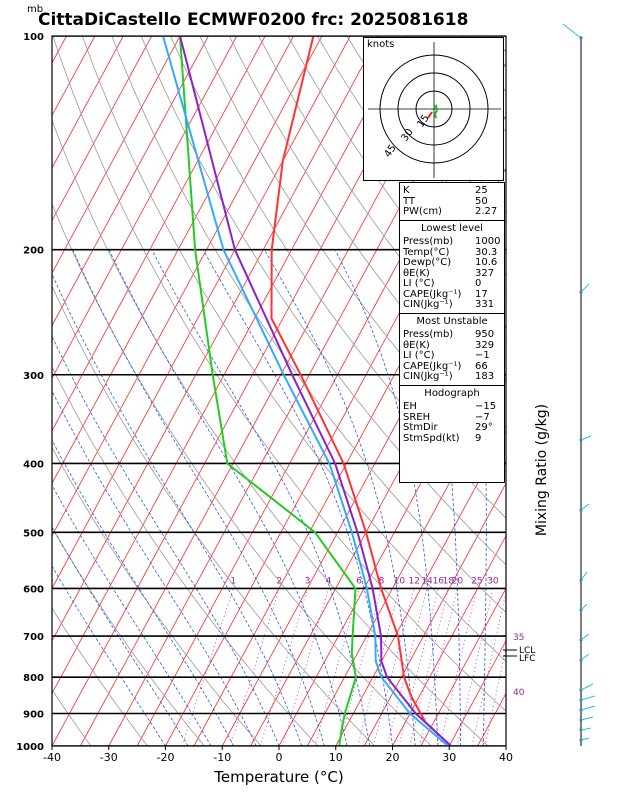 This screenshot has width=618, height=800. What do you see at coordinates (453, 201) in the screenshot?
I see `index-row: TT 50` at bounding box center [453, 201].